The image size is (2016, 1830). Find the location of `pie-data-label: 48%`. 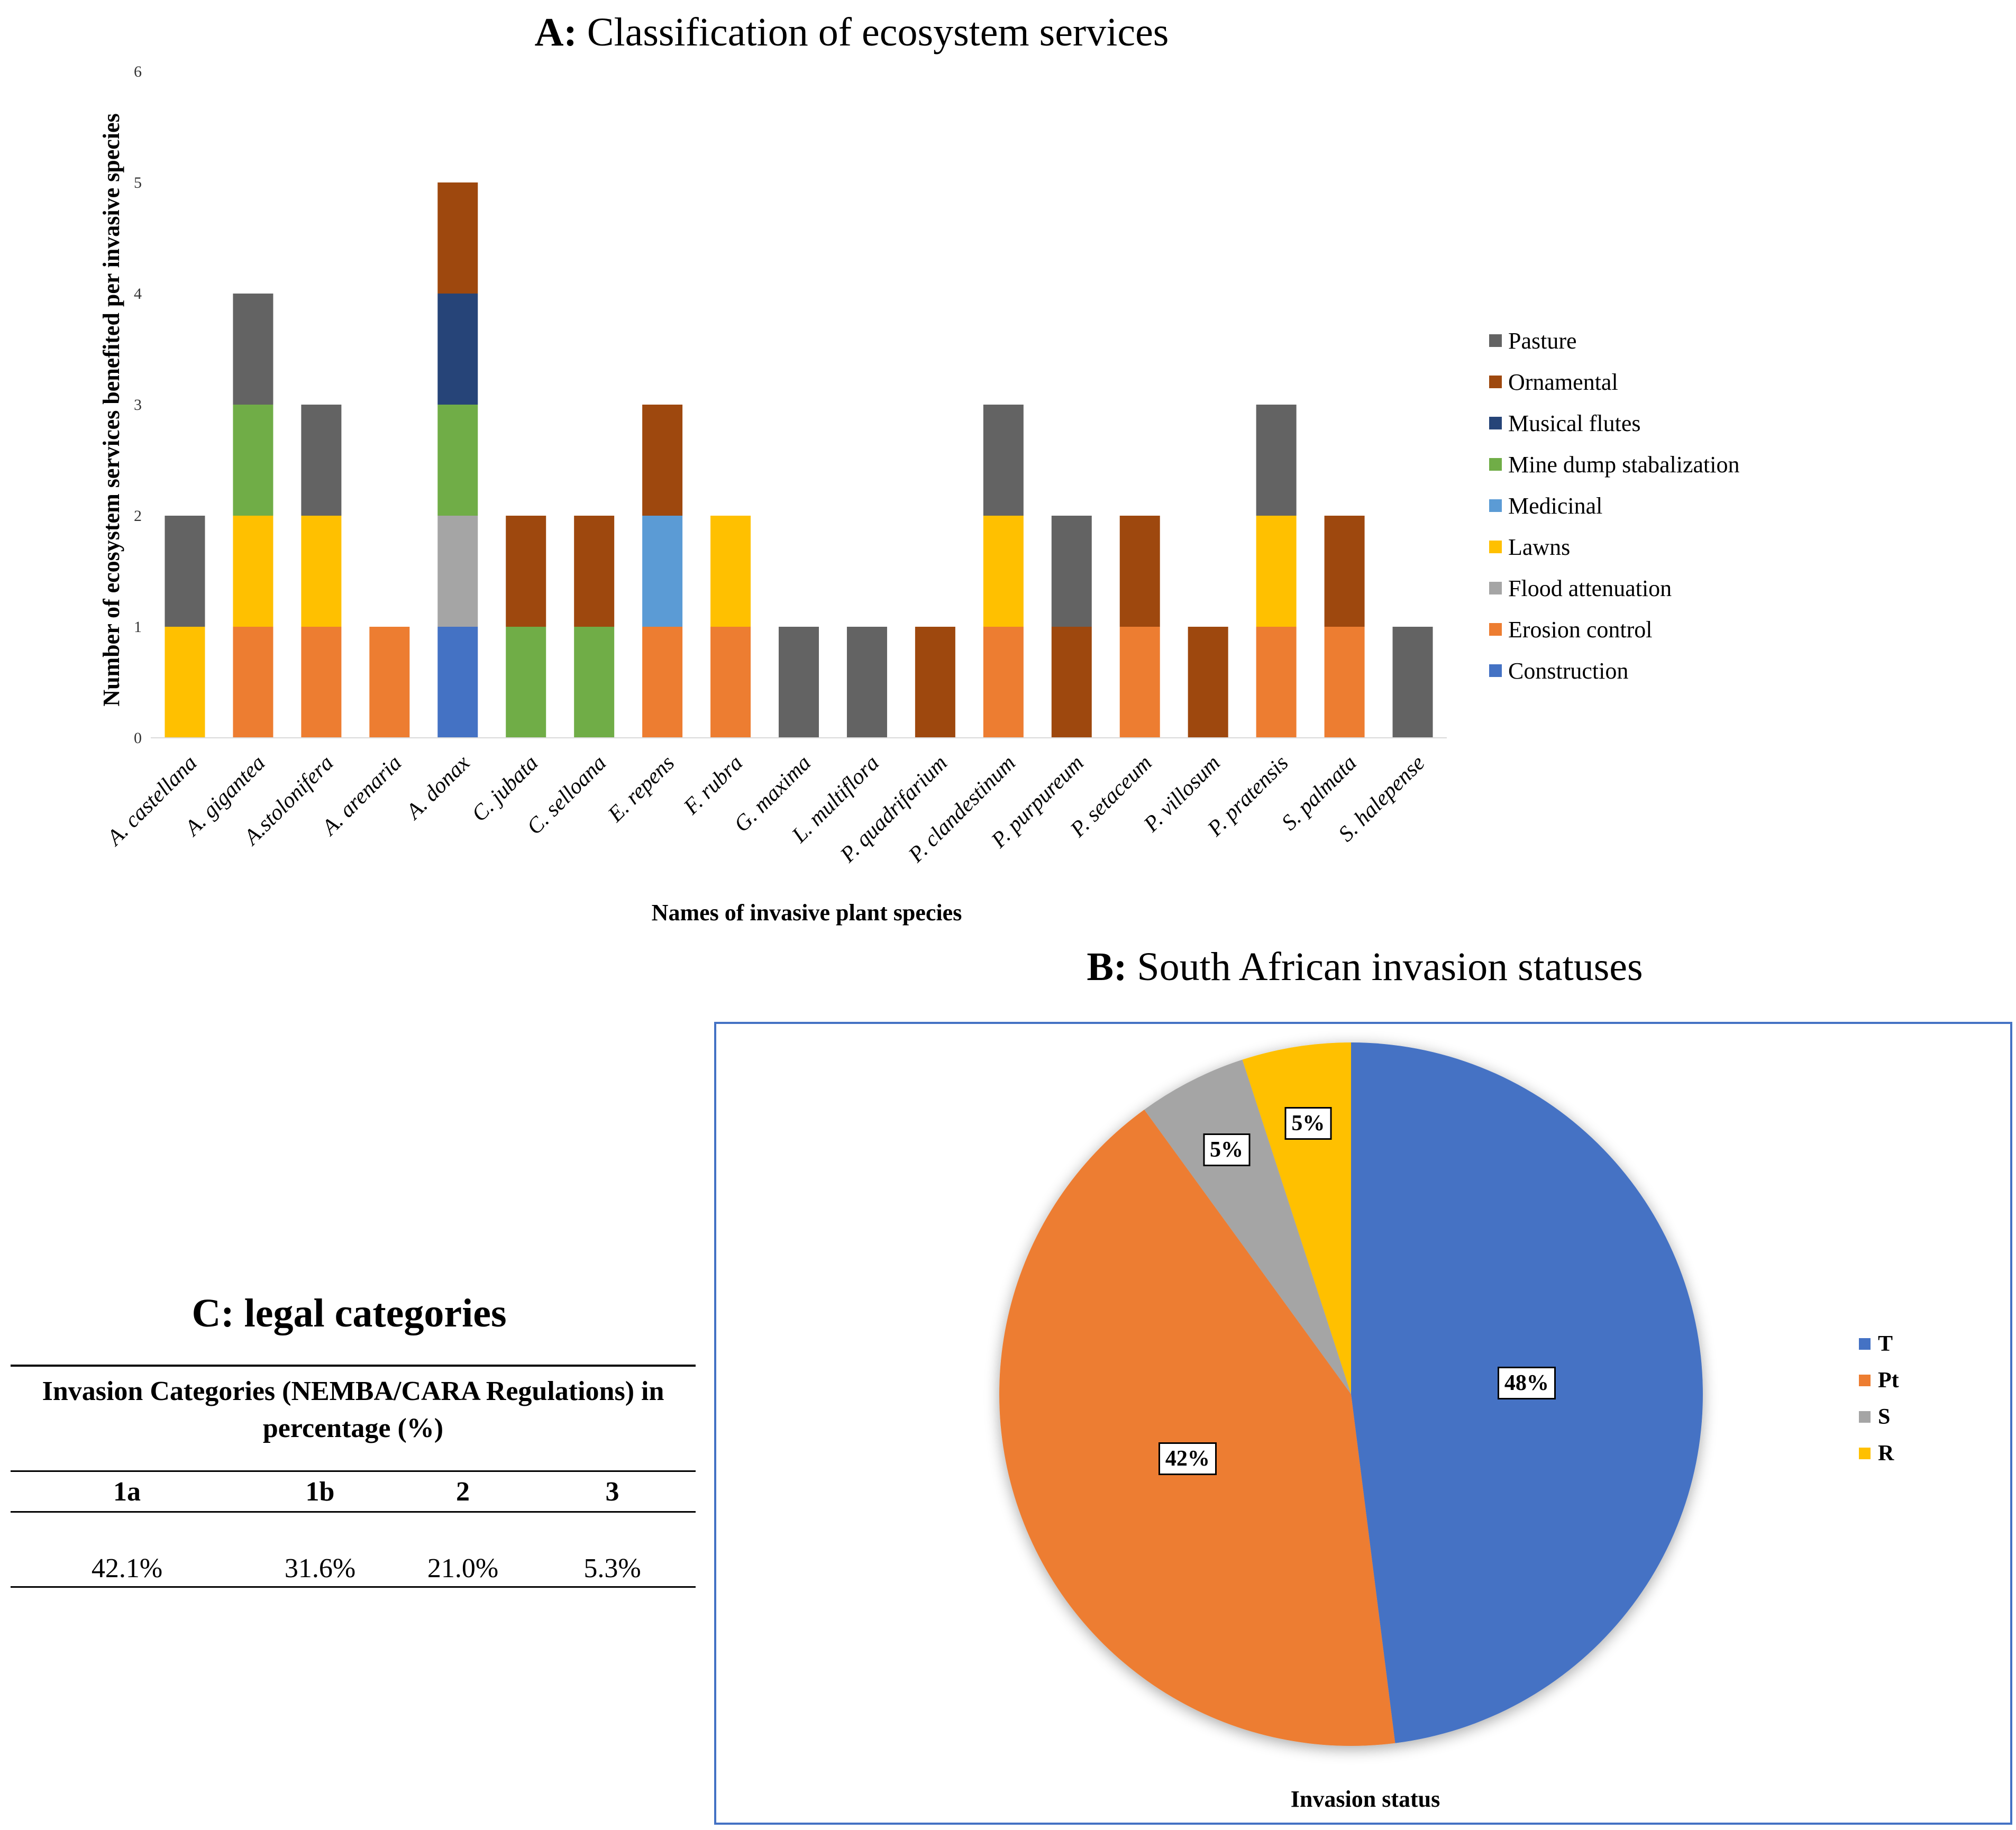

pie-data-label: 48% is located at coordinates (1527, 1384).